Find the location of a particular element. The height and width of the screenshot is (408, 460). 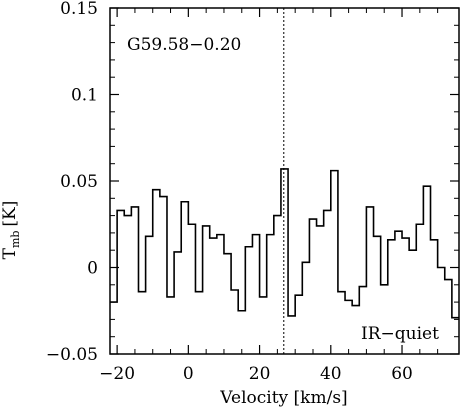

y-axis-label-sub: mb is located at coordinates (15, 239).